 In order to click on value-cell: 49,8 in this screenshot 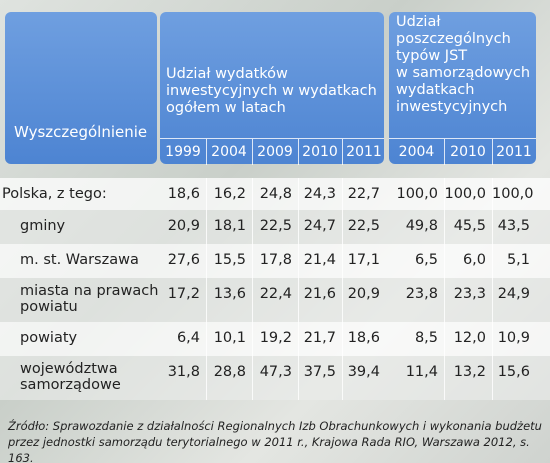, I will do `click(421, 226)`.